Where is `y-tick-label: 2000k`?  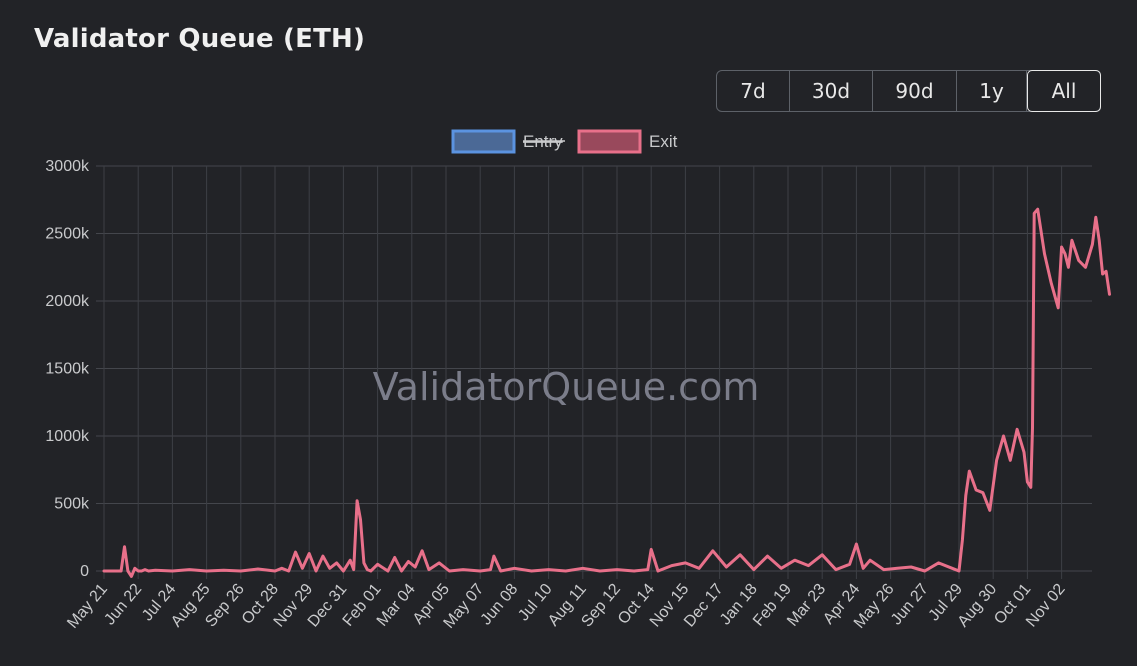 y-tick-label: 2000k is located at coordinates (67, 301).